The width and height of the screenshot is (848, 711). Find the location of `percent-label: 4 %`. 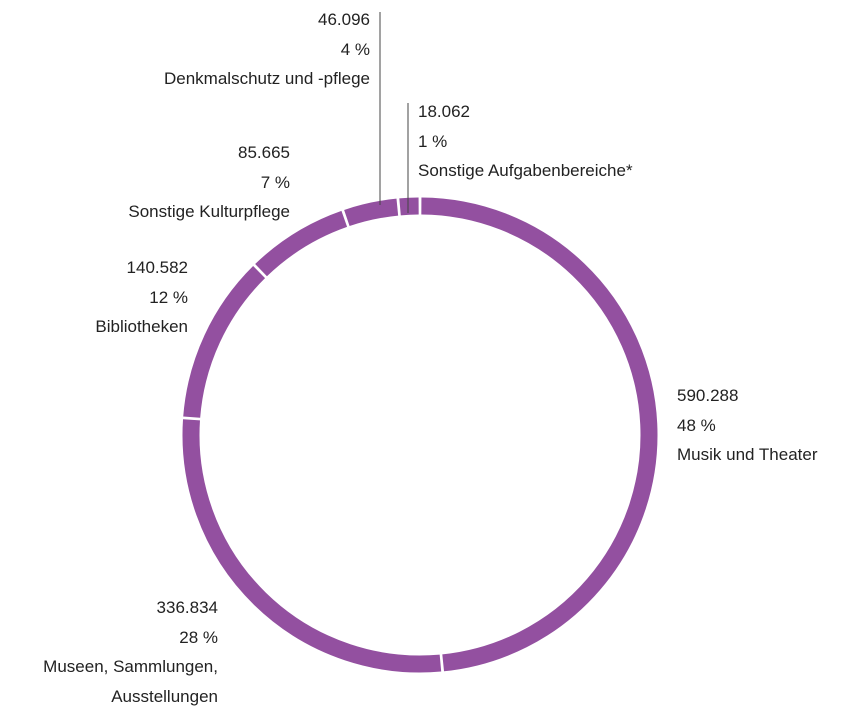

percent-label: 4 % is located at coordinates (355, 49).